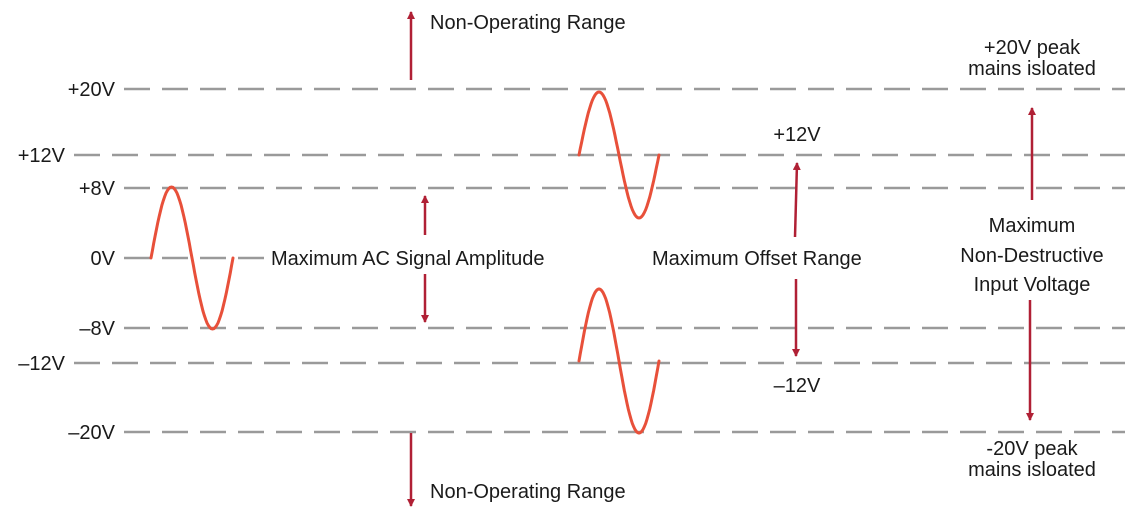 The image size is (1132, 510). Describe the element at coordinates (1032, 226) in the screenshot. I see `max-input-label-line1: Maximum` at that location.